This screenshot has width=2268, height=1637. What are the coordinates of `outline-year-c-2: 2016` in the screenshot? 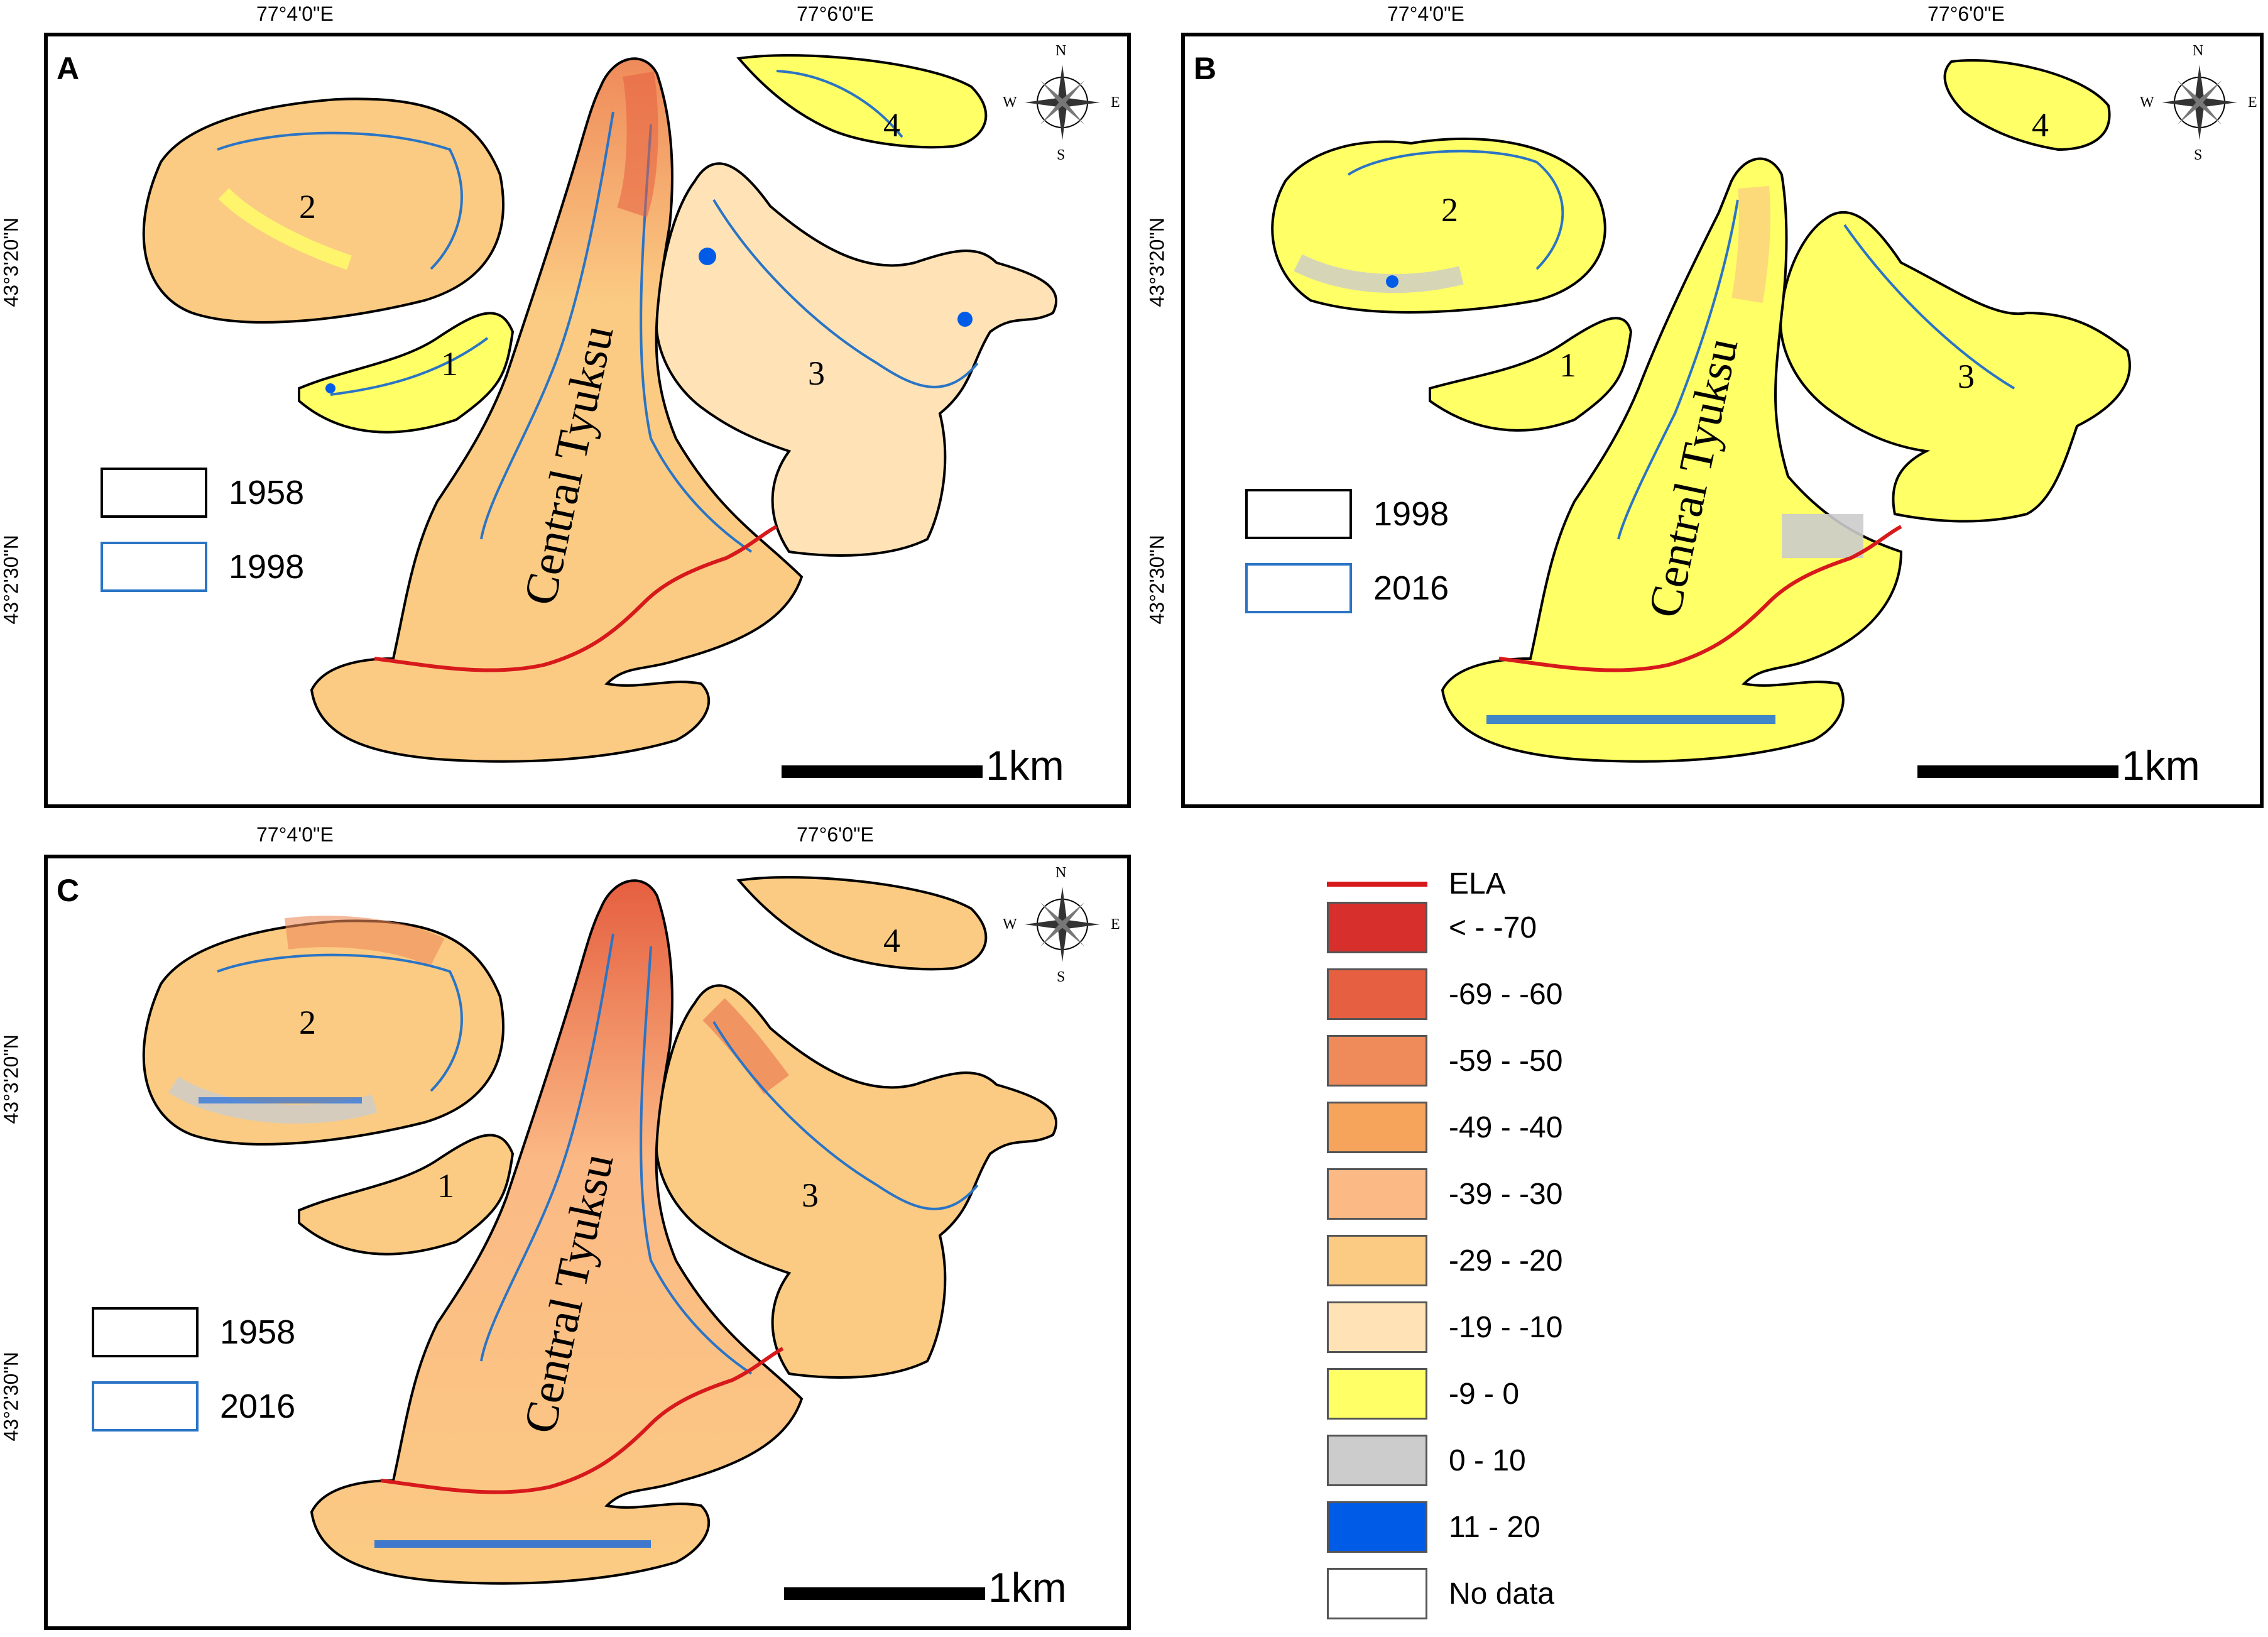 It's located at (258, 1407).